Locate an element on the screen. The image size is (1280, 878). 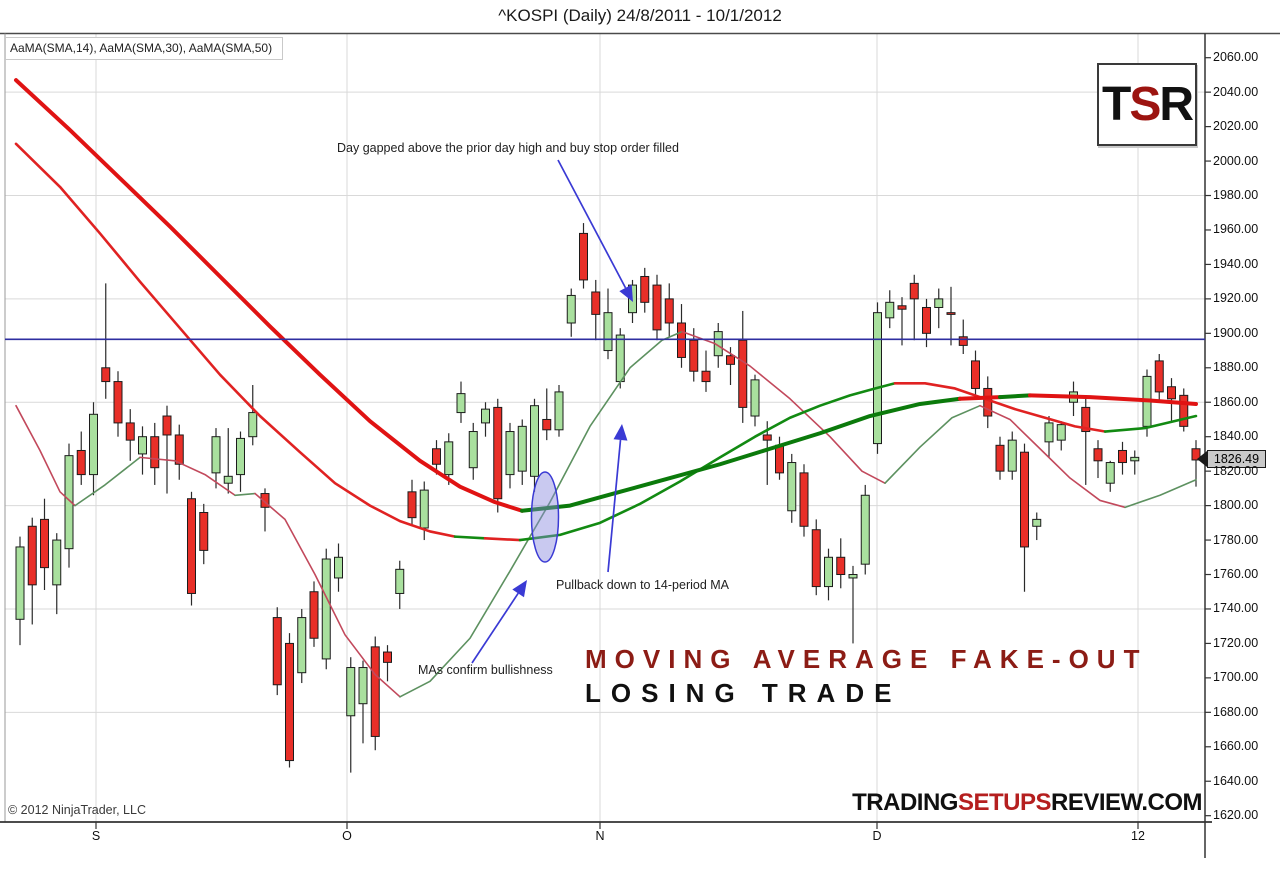
gap-entry-arrow is located at coordinates (592, 224).